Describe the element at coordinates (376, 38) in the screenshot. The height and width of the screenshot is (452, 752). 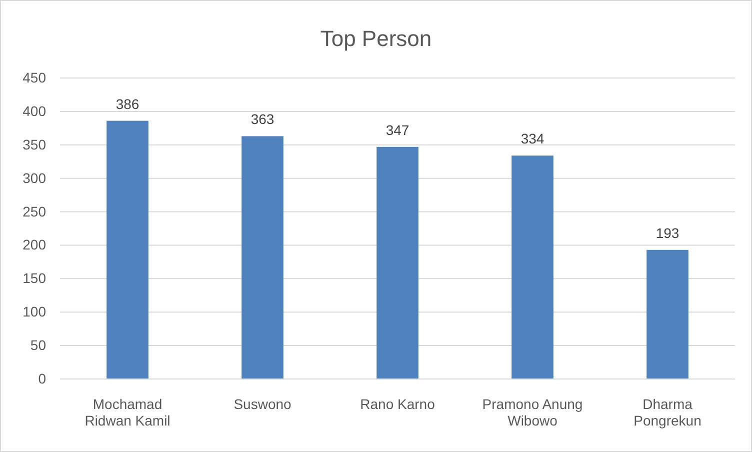
I see `chart-title: Top Person` at that location.